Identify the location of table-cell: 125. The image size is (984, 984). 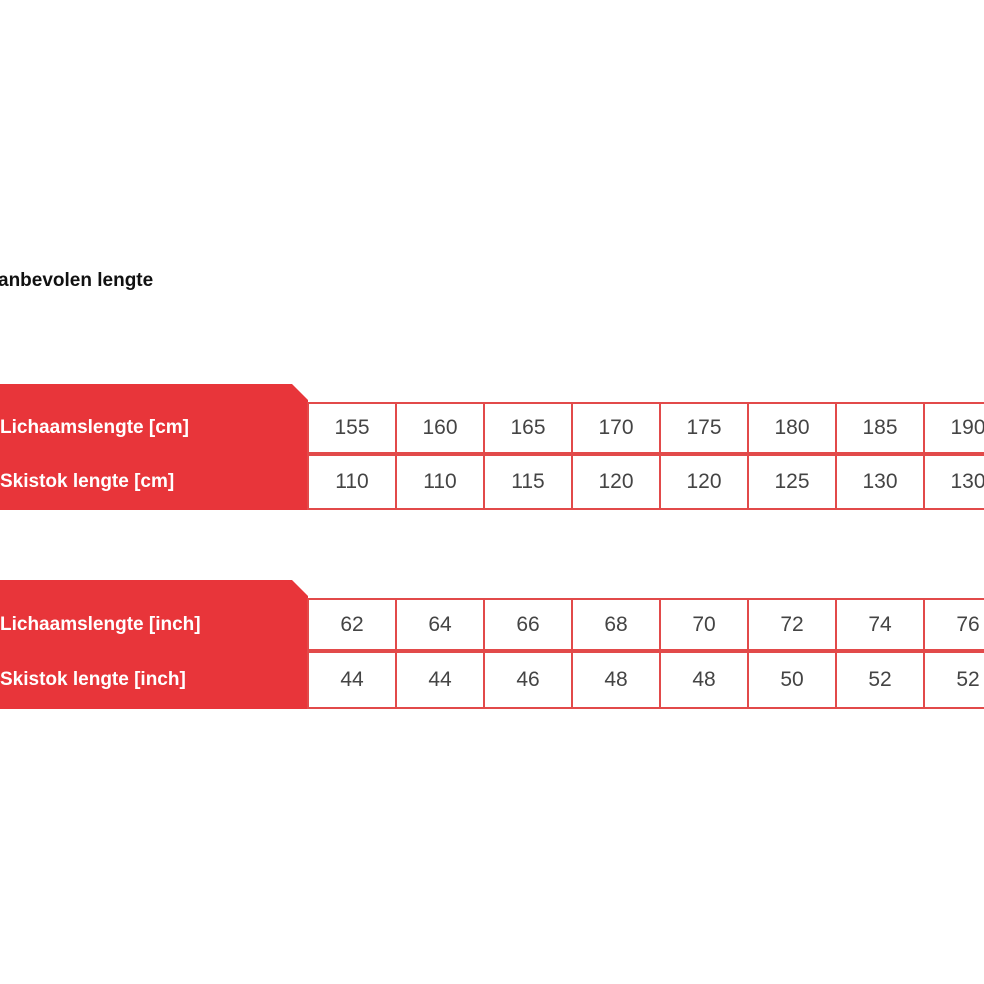
(791, 482).